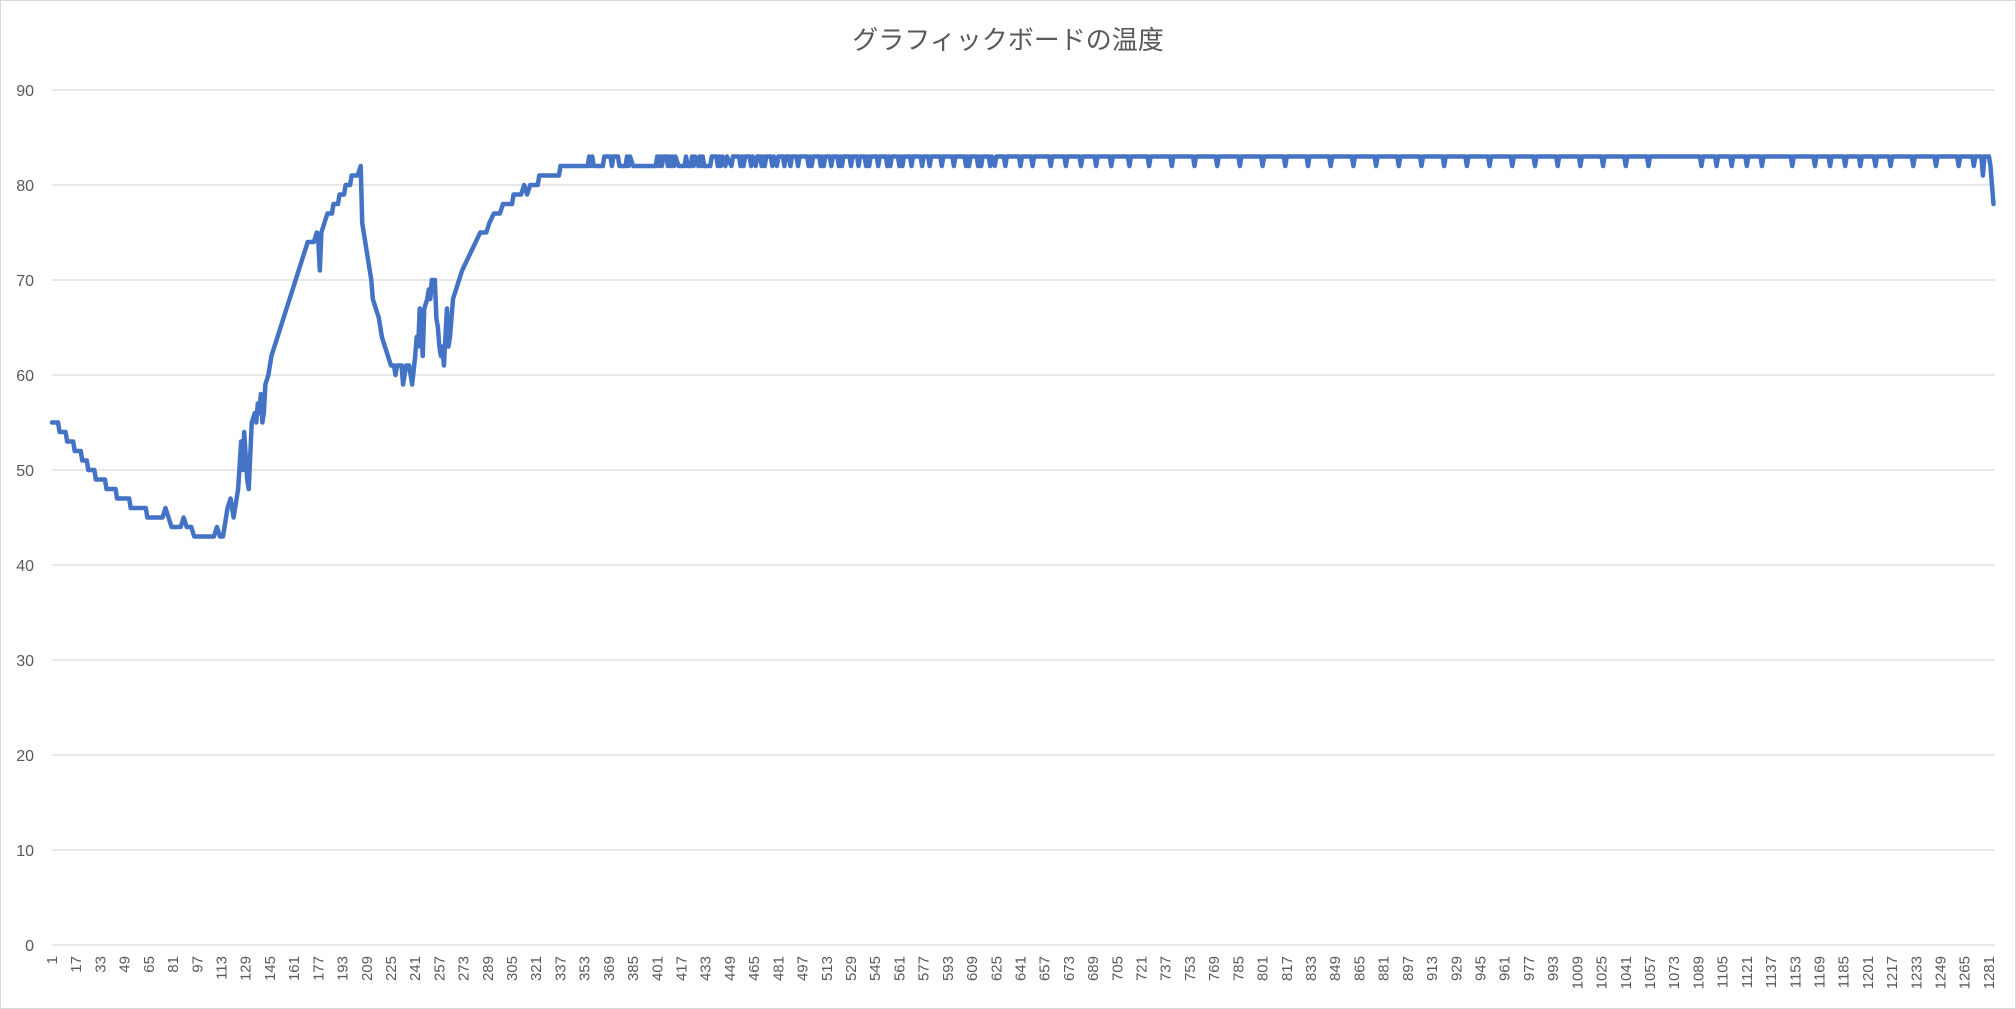 The image size is (2016, 1009). I want to click on x-tick-label: 33, so click(100, 964).